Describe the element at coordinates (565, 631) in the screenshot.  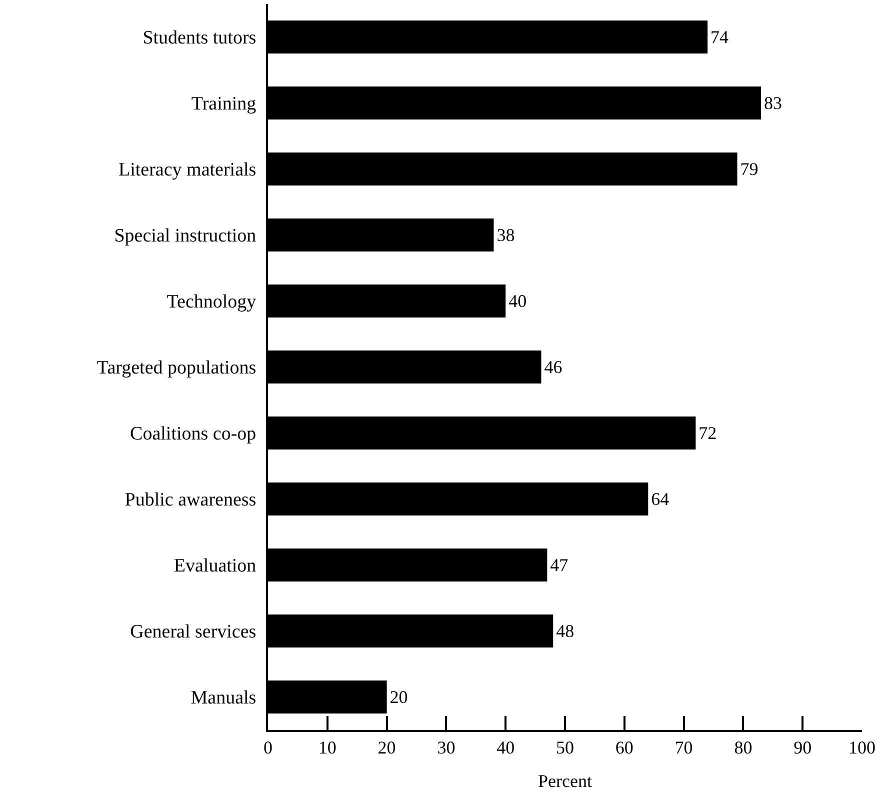
I see `data-label: 48` at that location.